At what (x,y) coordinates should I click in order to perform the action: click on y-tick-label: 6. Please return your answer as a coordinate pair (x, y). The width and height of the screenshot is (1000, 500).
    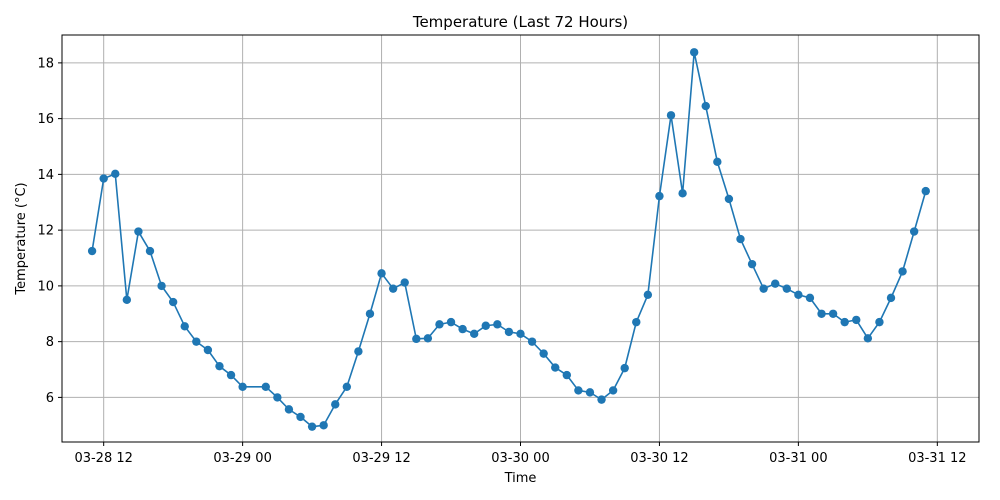
    Looking at the image, I should click on (50, 398).